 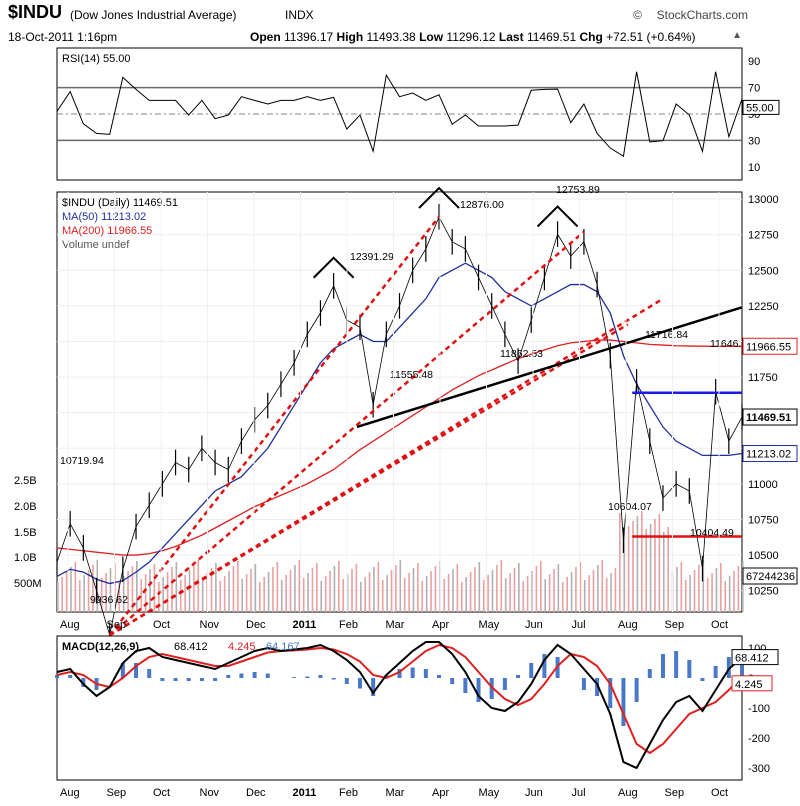 I want to click on price-tick-label: 10750, so click(x=763, y=520).